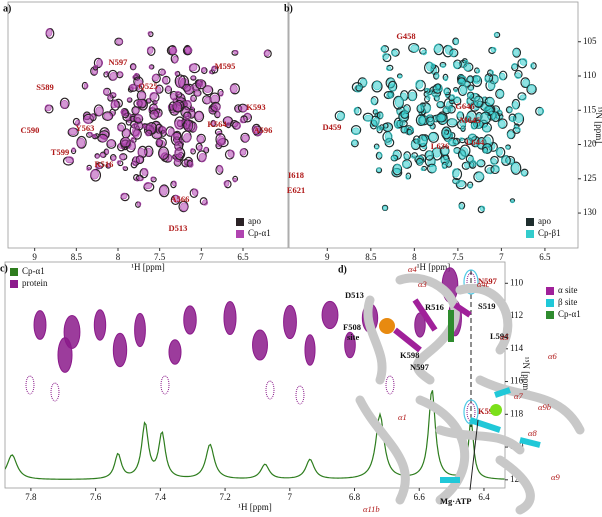 The width and height of the screenshot is (602, 517). I want to click on trace-1d, so click(255, 435).